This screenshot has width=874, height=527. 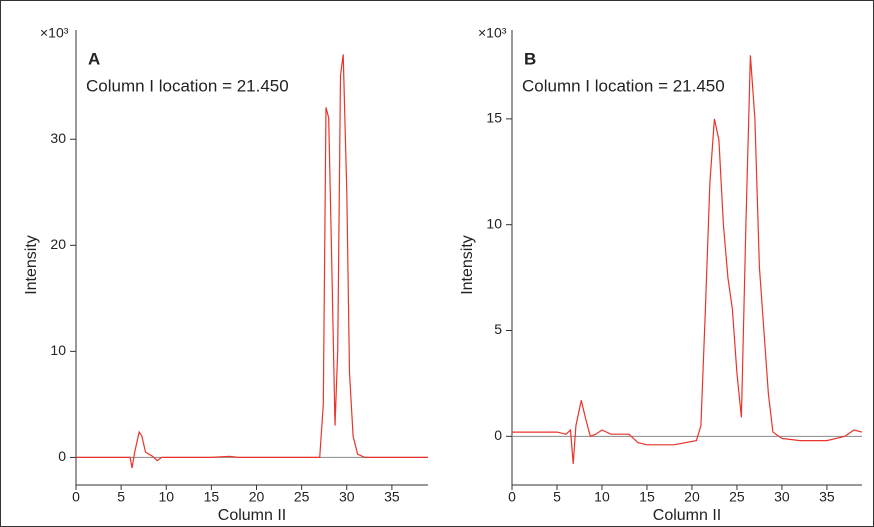 I want to click on panel-label: A, so click(x=94, y=58).